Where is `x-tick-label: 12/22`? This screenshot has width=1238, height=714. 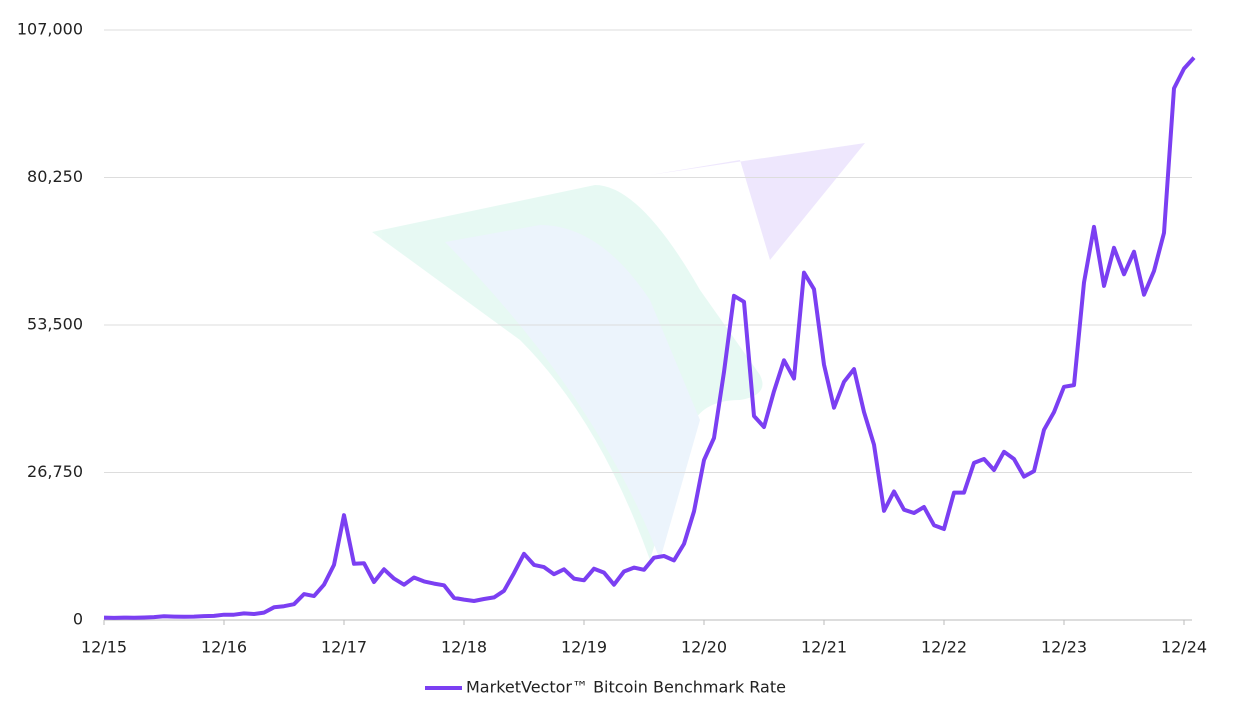
x-tick-label: 12/22 is located at coordinates (944, 647).